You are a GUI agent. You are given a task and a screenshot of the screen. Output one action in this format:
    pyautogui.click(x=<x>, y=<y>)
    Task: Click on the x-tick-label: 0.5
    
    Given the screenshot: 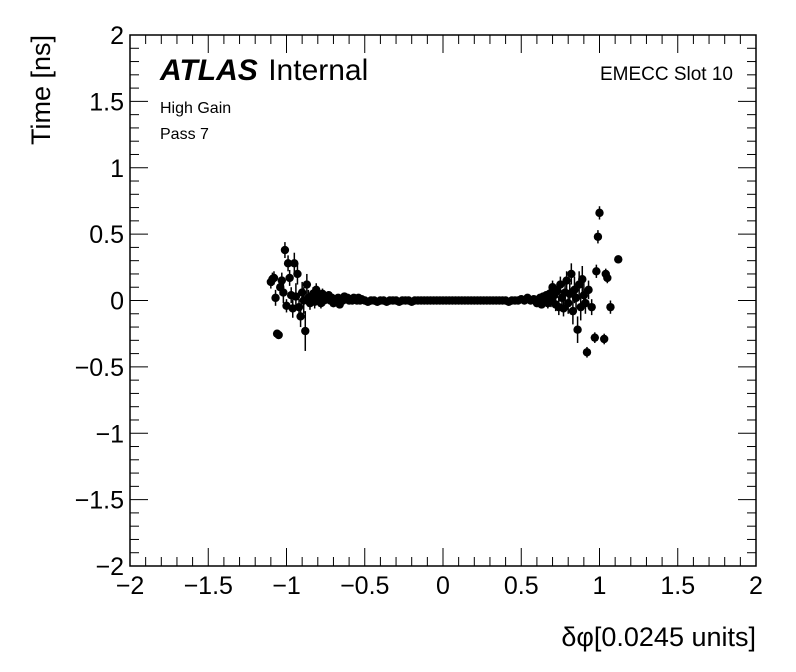 What is the action you would take?
    pyautogui.click(x=521, y=586)
    